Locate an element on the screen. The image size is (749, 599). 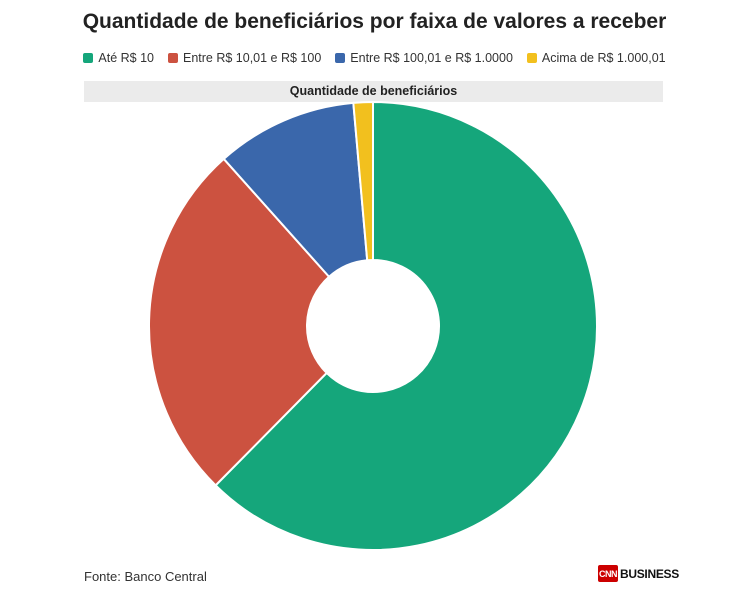
legend-item-1: Entre R$ 10,01 e R$ 100 is located at coordinates (244, 58).